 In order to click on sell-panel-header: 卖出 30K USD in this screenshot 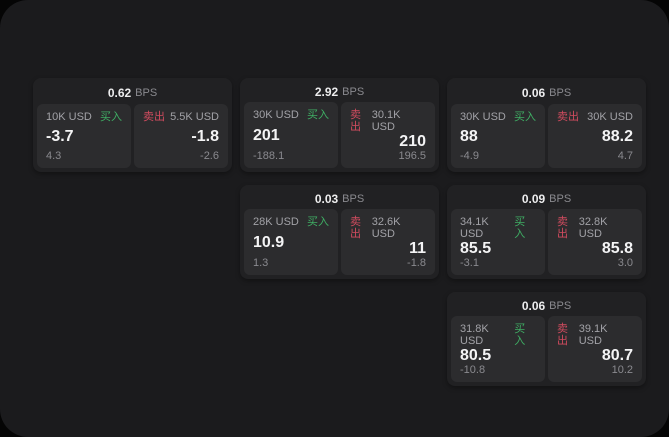, I will do `click(595, 117)`.